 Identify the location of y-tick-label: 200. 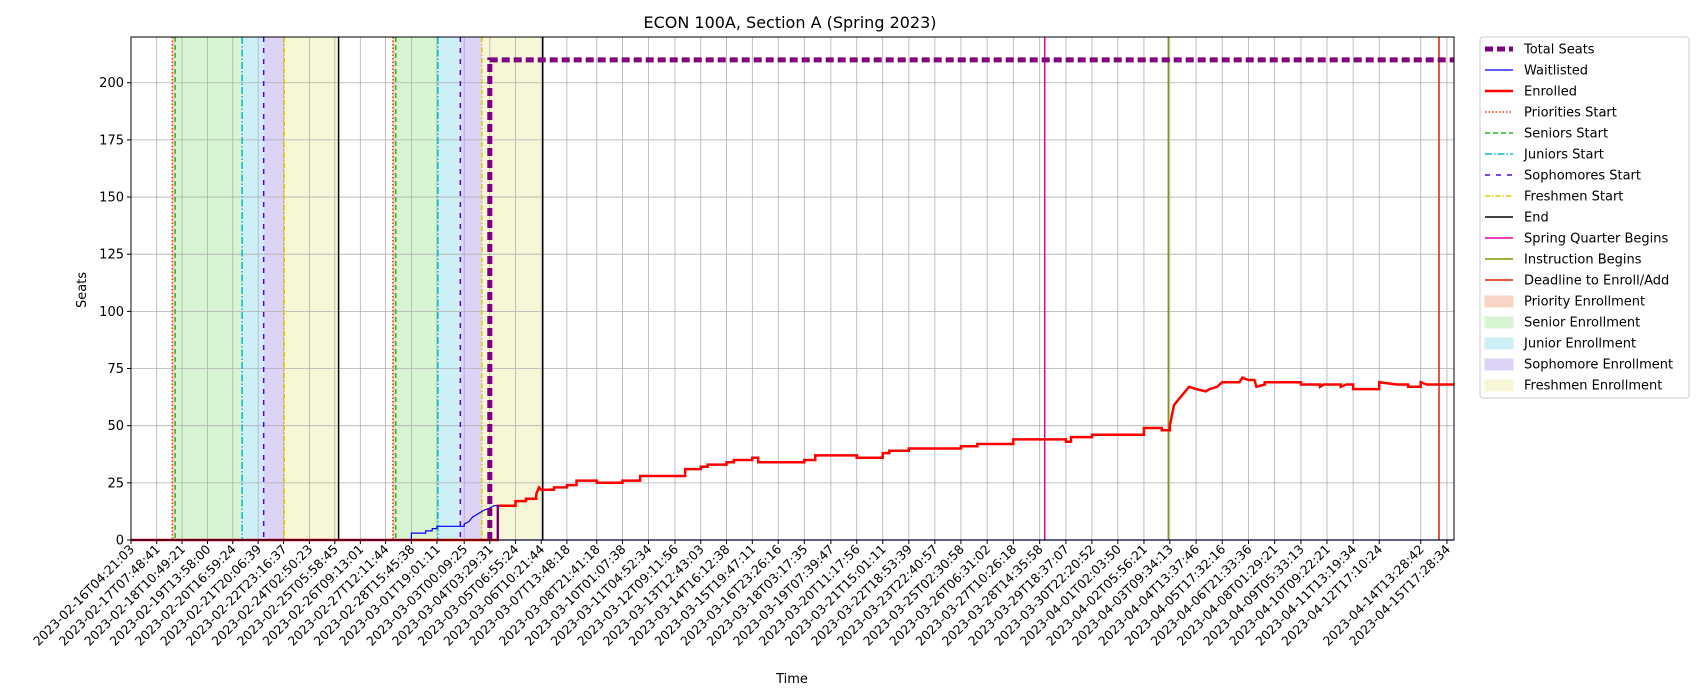
(111, 83).